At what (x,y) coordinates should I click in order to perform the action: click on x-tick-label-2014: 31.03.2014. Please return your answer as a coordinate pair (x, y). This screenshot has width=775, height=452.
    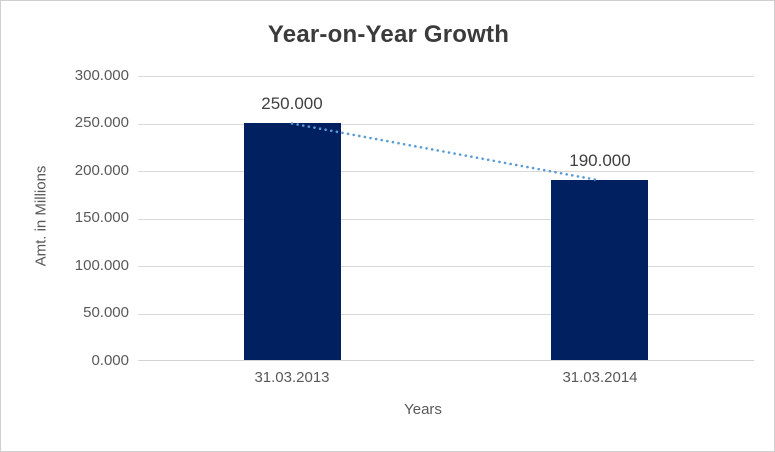
    Looking at the image, I should click on (600, 377).